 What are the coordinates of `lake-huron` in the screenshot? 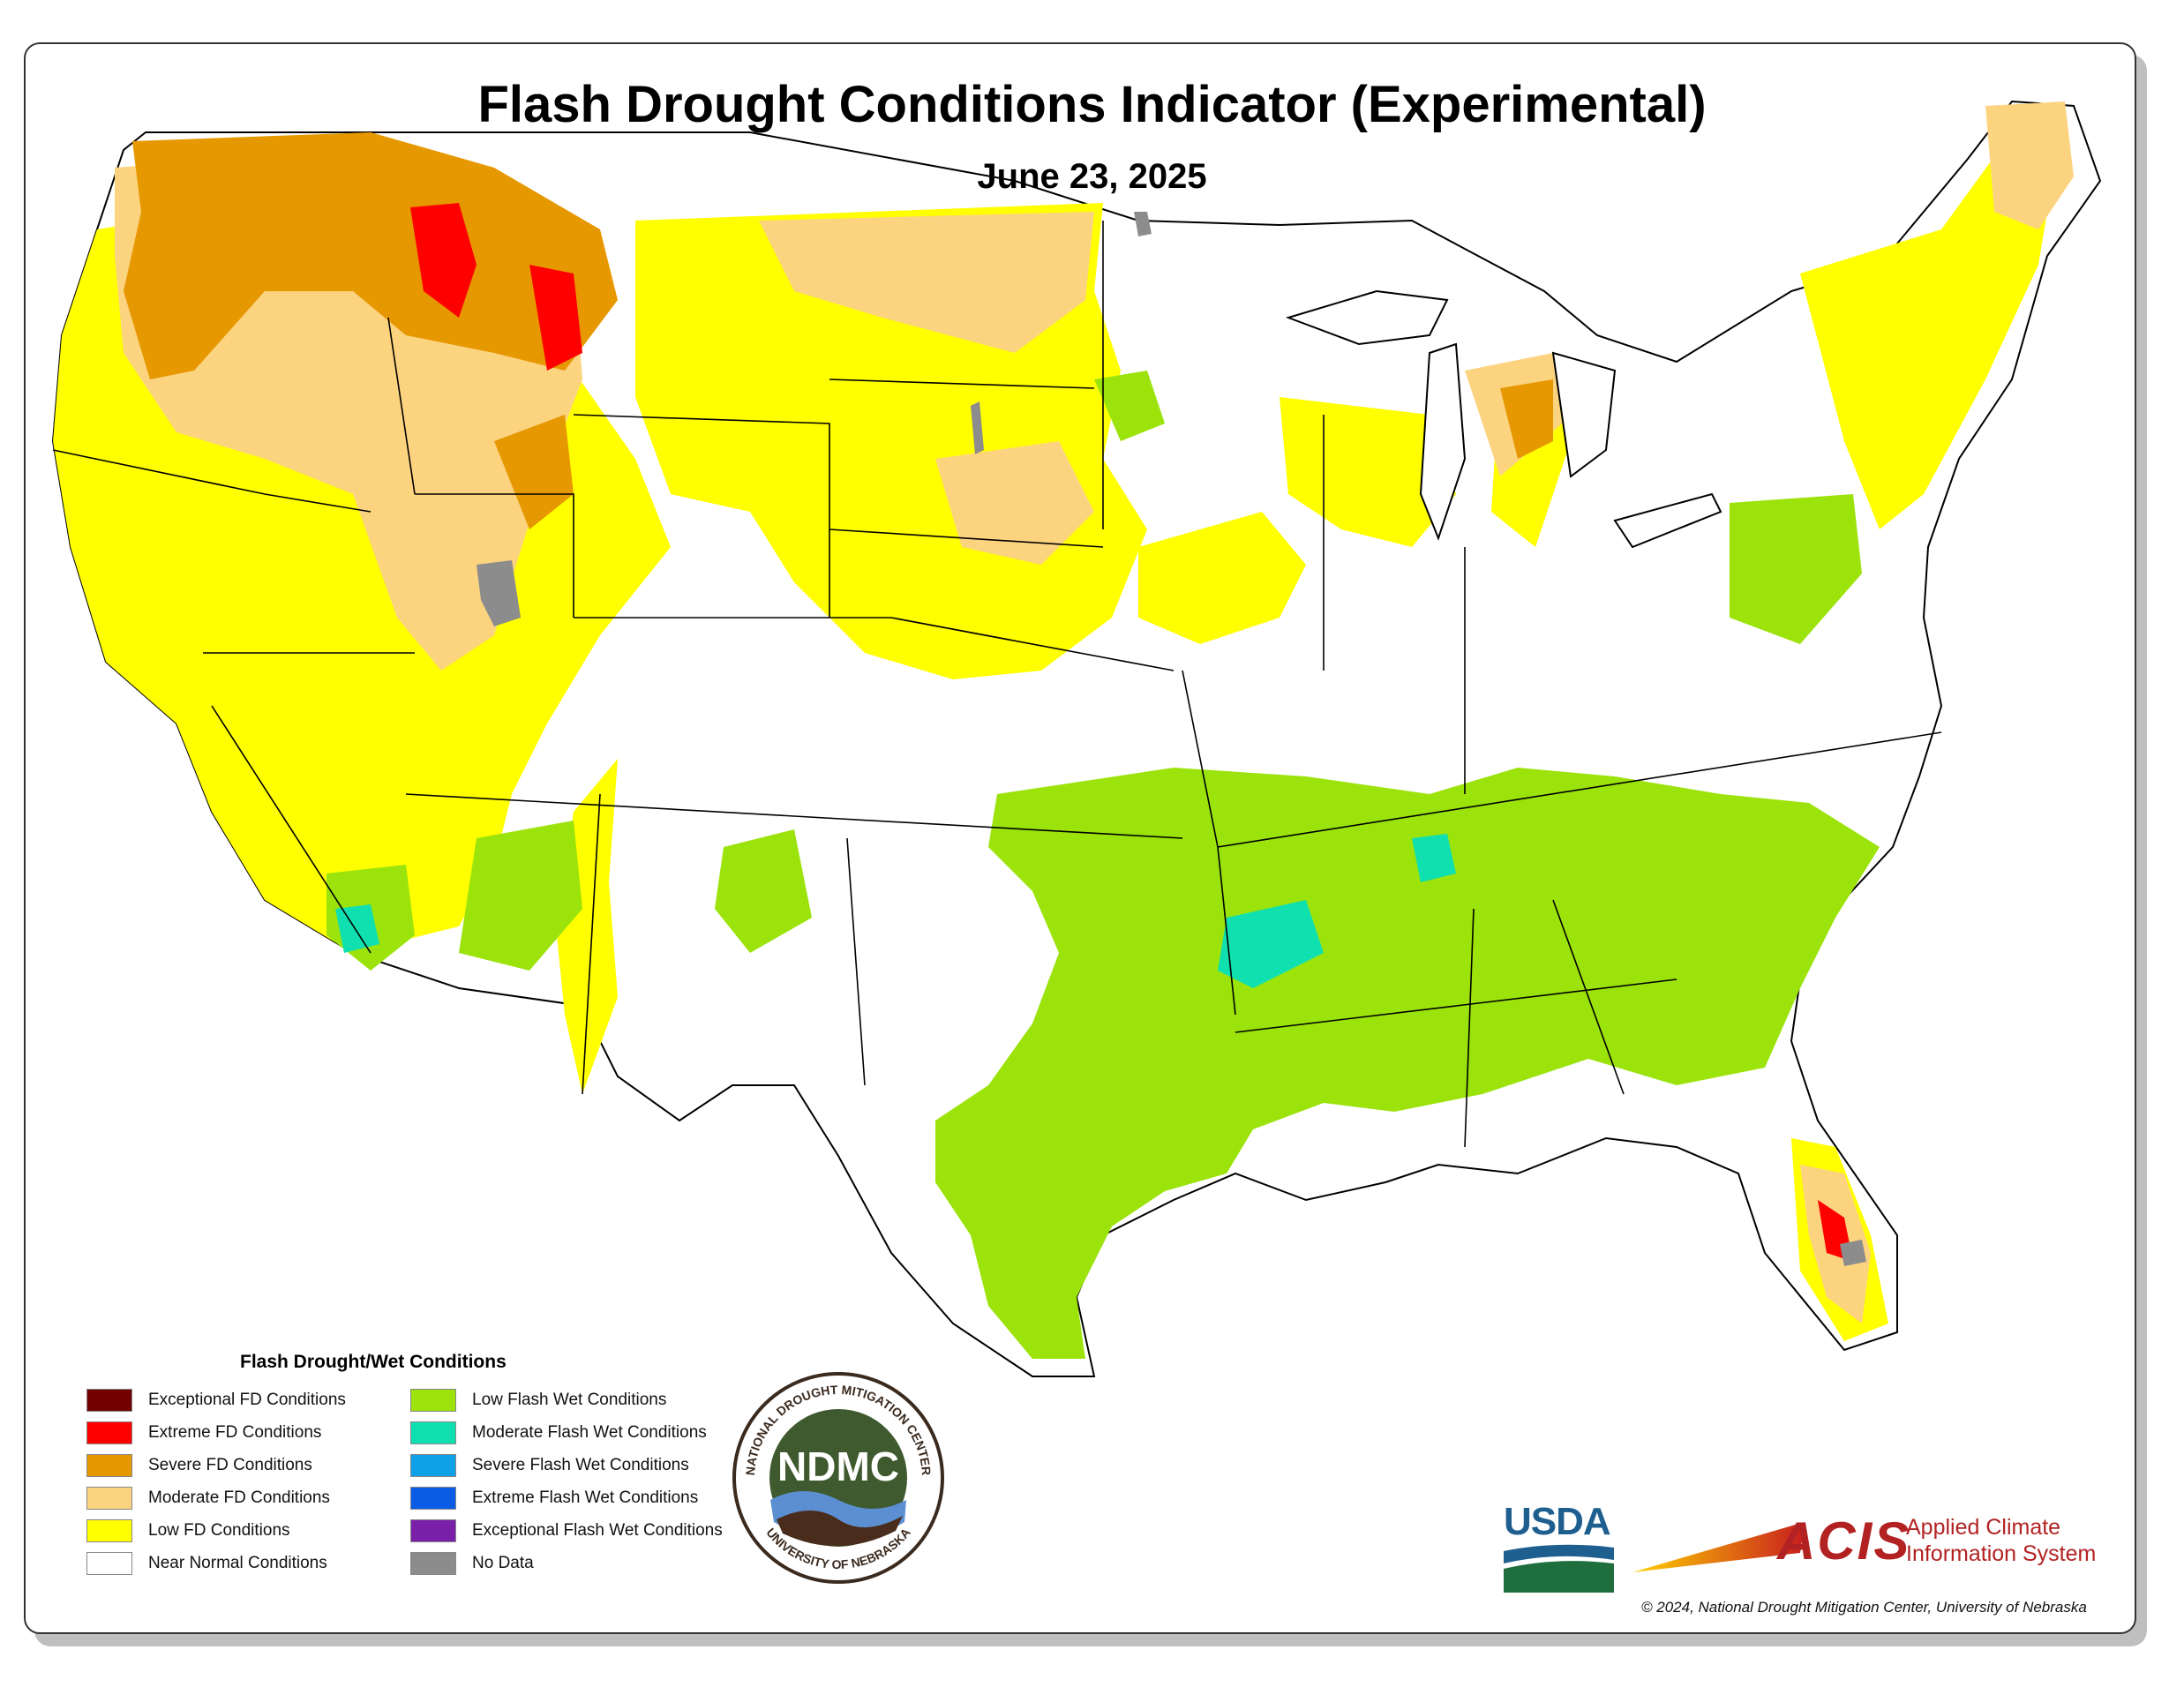 It's located at (1584, 414).